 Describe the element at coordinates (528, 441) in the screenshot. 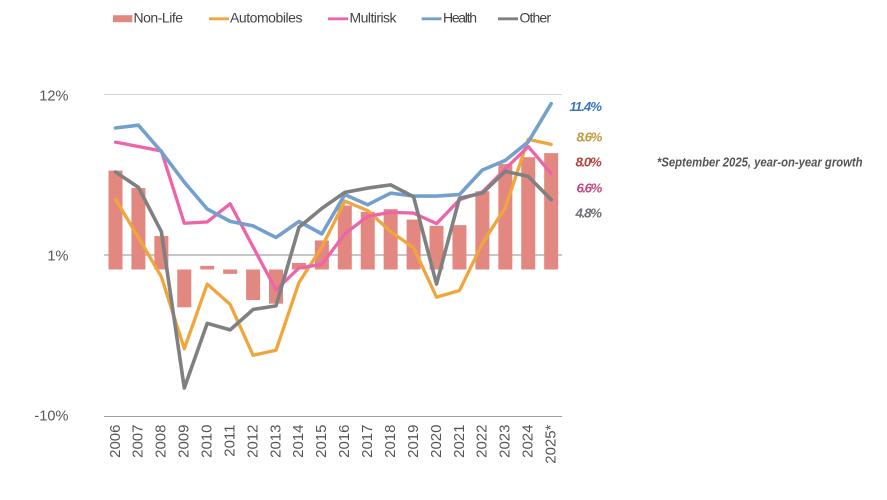

I see `svg-text: 2024` at that location.